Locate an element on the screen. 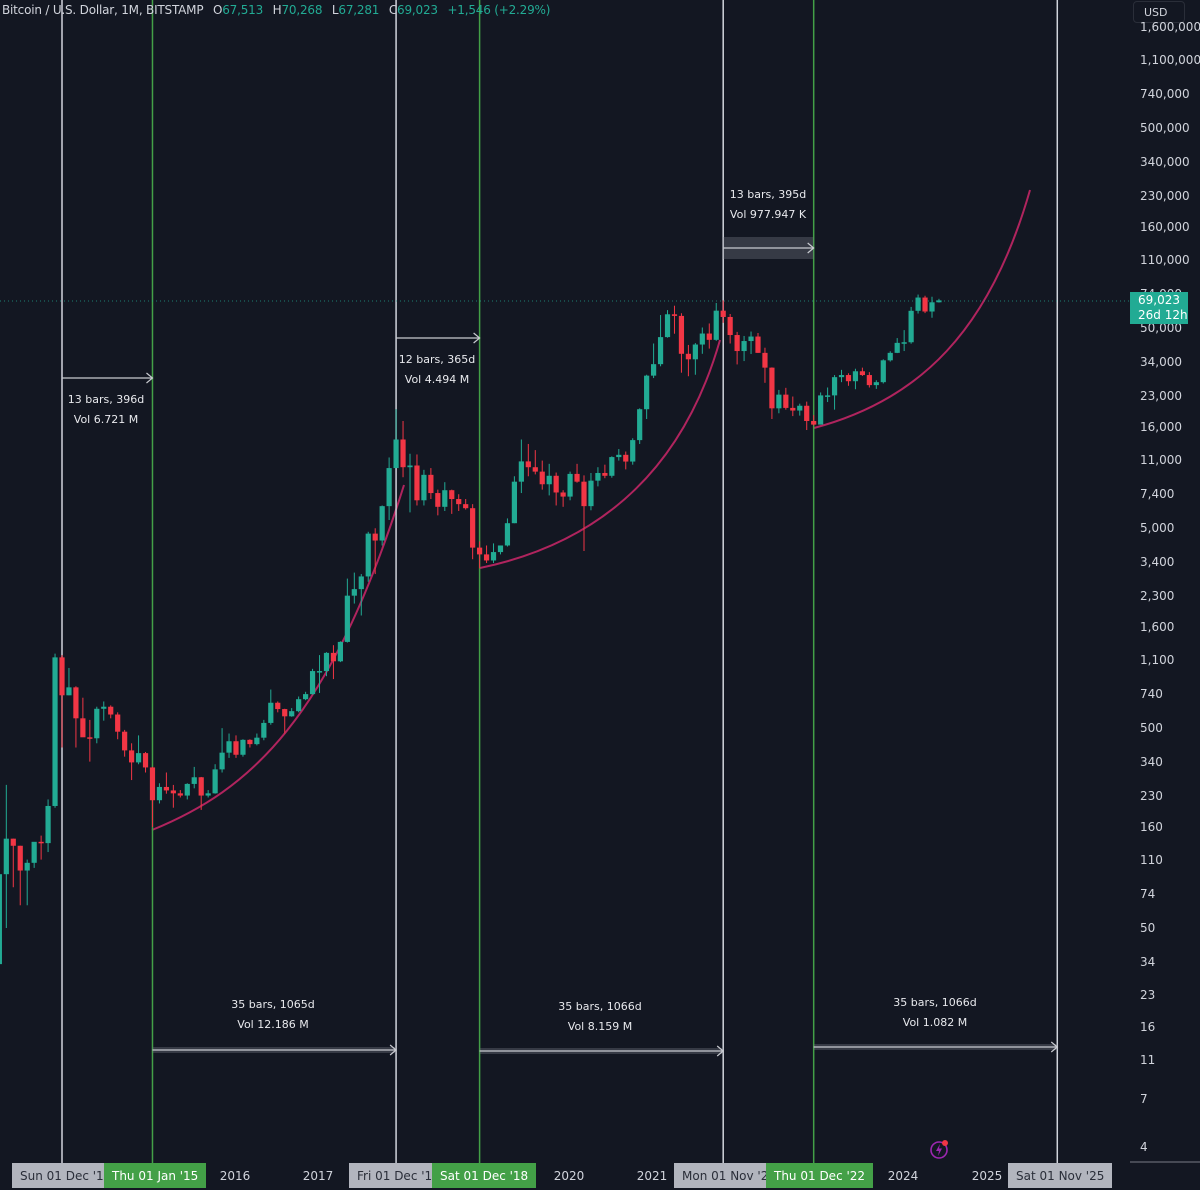  price-axis-label: 1,600 is located at coordinates (1157, 627).